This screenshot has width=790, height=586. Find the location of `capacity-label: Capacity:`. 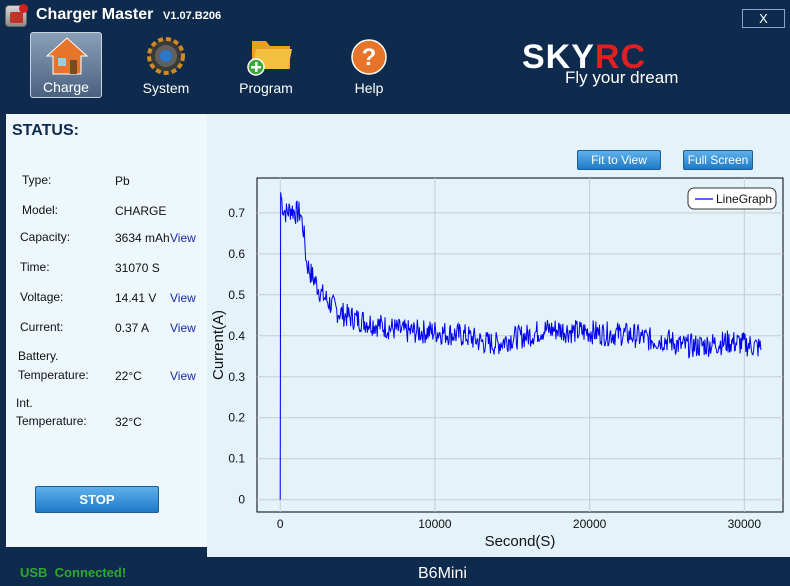

capacity-label: Capacity: is located at coordinates (45, 237).